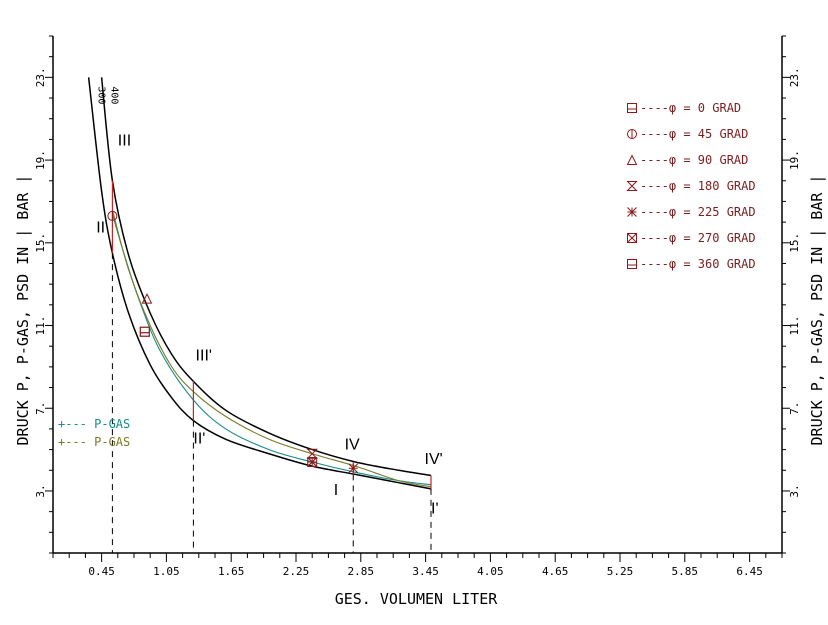 Image resolution: width=828 pixels, height=625 pixels. What do you see at coordinates (352, 445) in the screenshot?
I see `point-label: IV` at bounding box center [352, 445].